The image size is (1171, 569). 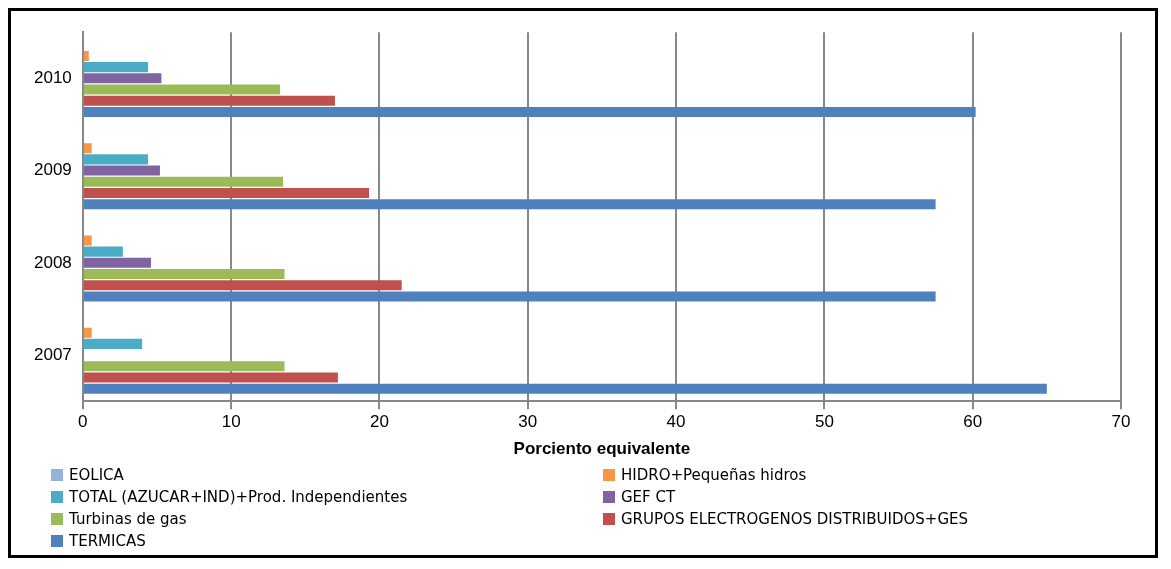 What do you see at coordinates (238, 497) in the screenshot?
I see `legend-label: TOTAL (AZUCAR+IND)+Prod. Independientes` at bounding box center [238, 497].